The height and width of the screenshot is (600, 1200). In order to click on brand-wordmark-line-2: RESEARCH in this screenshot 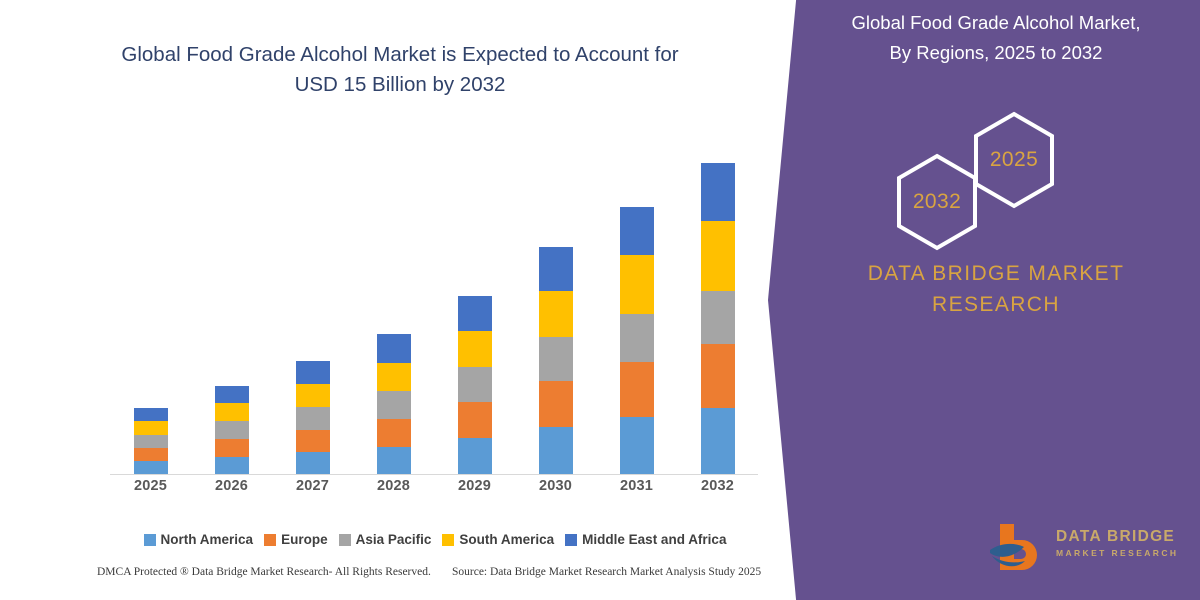, I will do `click(996, 304)`.